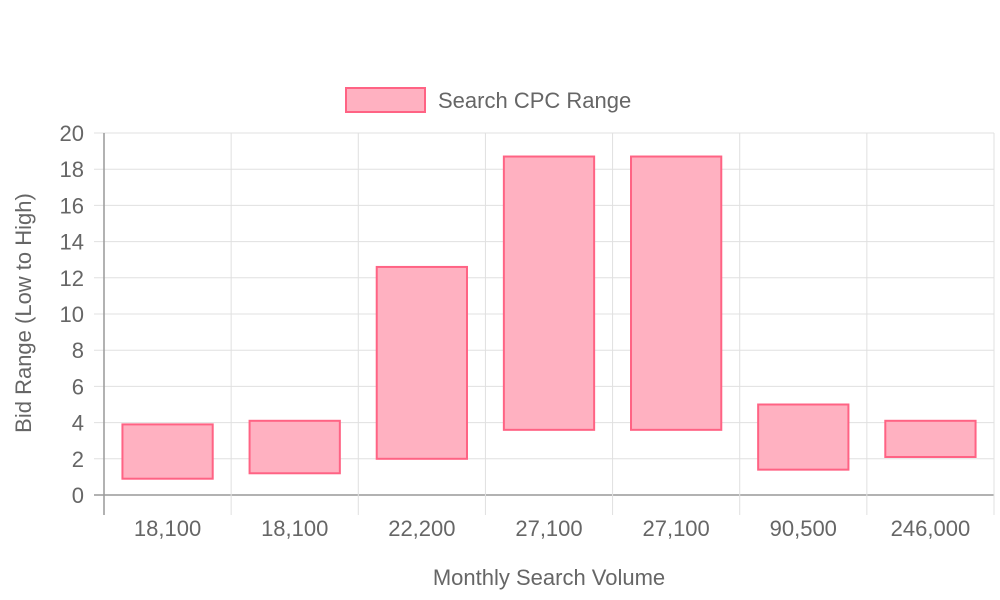 This screenshot has height=600, width=1000. Describe the element at coordinates (803, 528) in the screenshot. I see `x-tick-label: 90,500` at that location.